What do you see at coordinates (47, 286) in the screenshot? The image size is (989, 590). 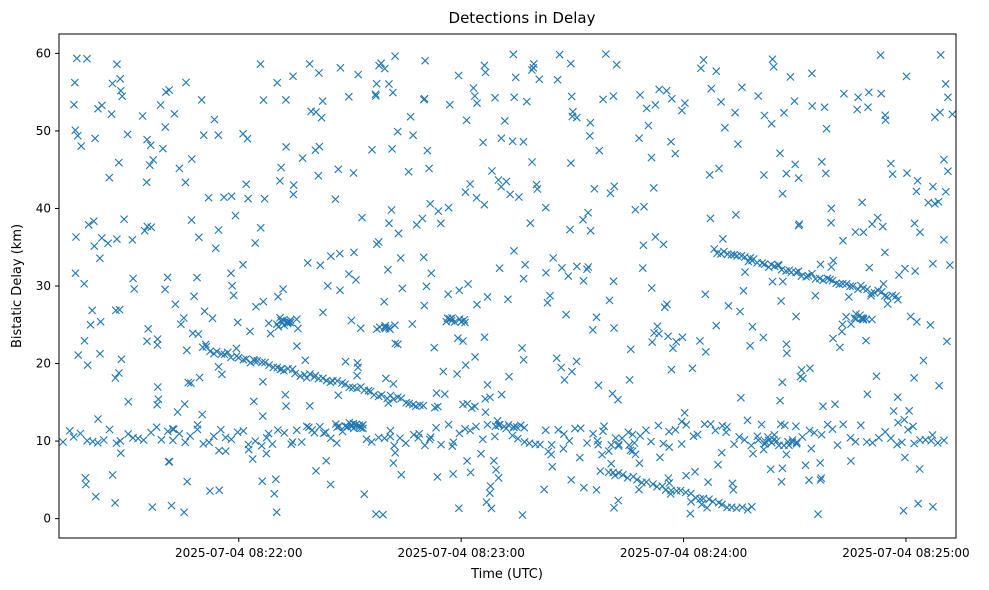 I see `y-axis: 0 10 20 30 40 50 60` at bounding box center [47, 286].